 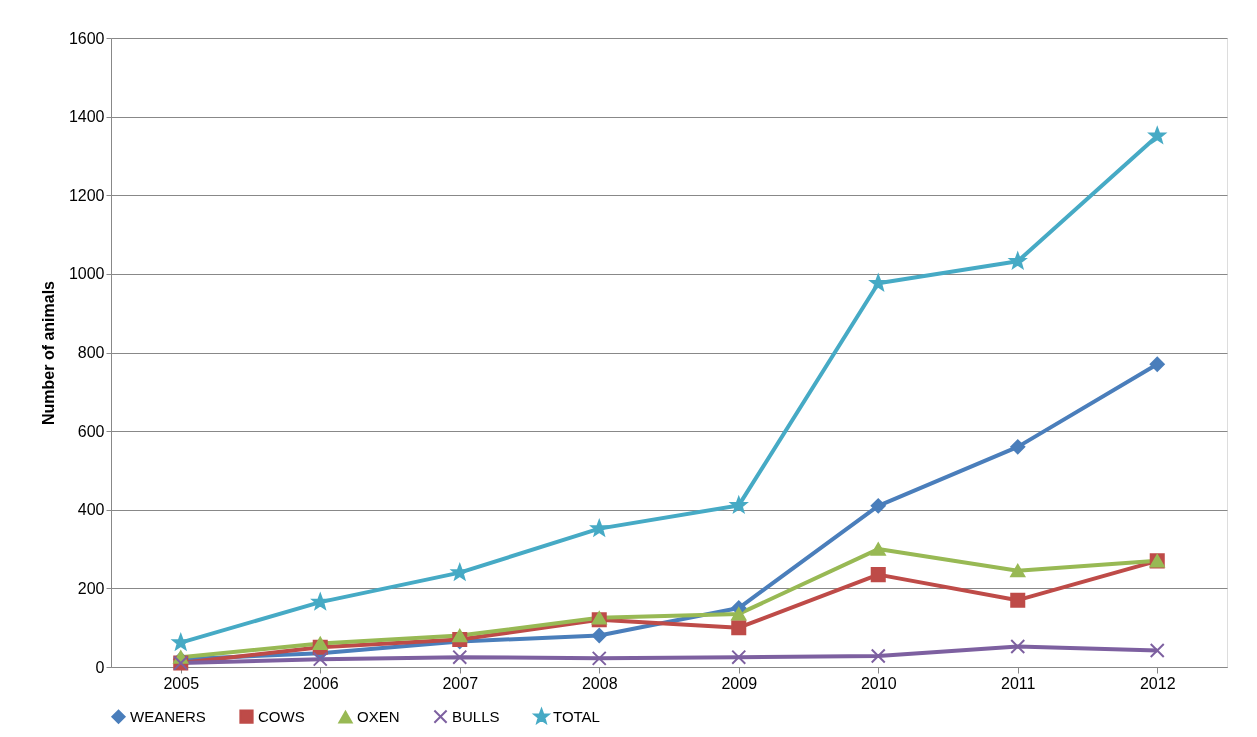 What do you see at coordinates (281, 716) in the screenshot?
I see `legend-label: COWS` at bounding box center [281, 716].